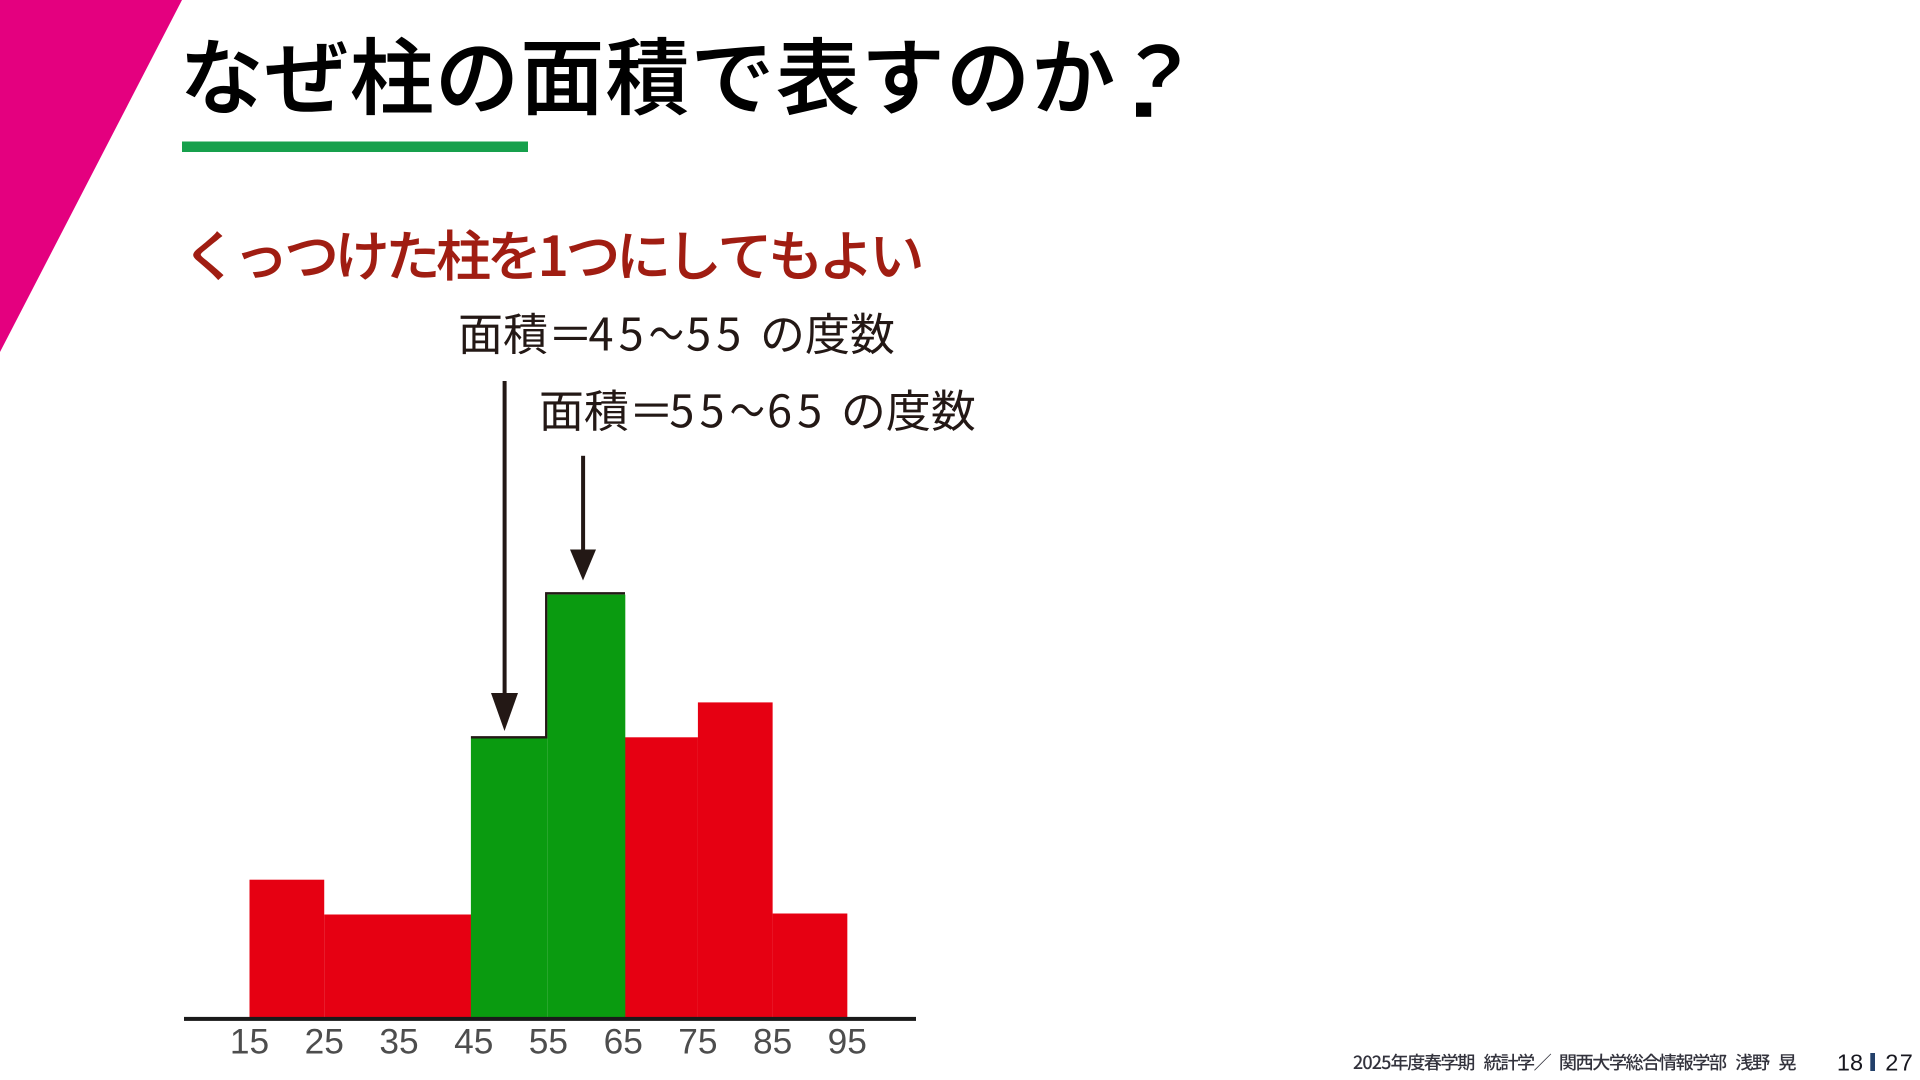 Image resolution: width=1920 pixels, height=1080 pixels. I want to click on svg-text: 95, so click(847, 1041).